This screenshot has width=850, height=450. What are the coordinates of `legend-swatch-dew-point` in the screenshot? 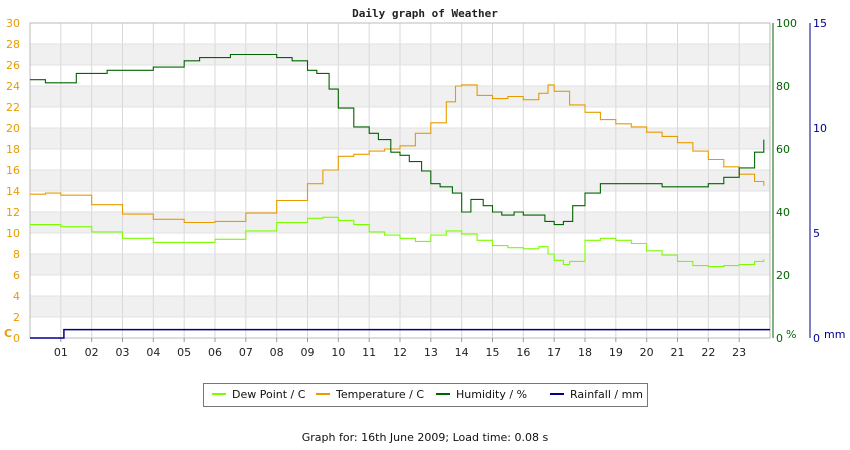 It's located at (219, 394).